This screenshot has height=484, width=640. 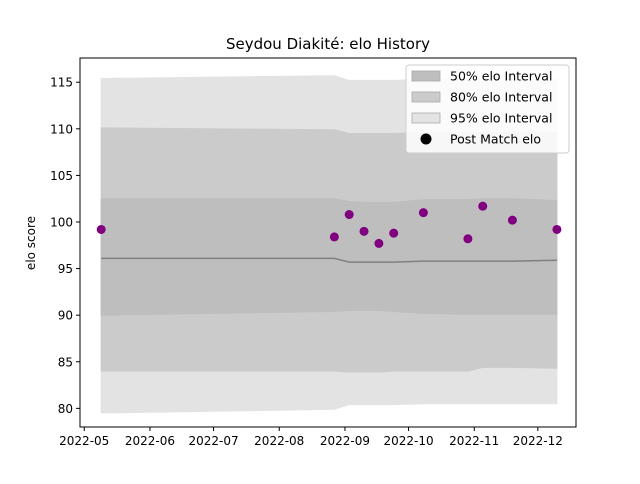 What do you see at coordinates (408, 441) in the screenshot?
I see `x-tick-label: 2022-10` at bounding box center [408, 441].